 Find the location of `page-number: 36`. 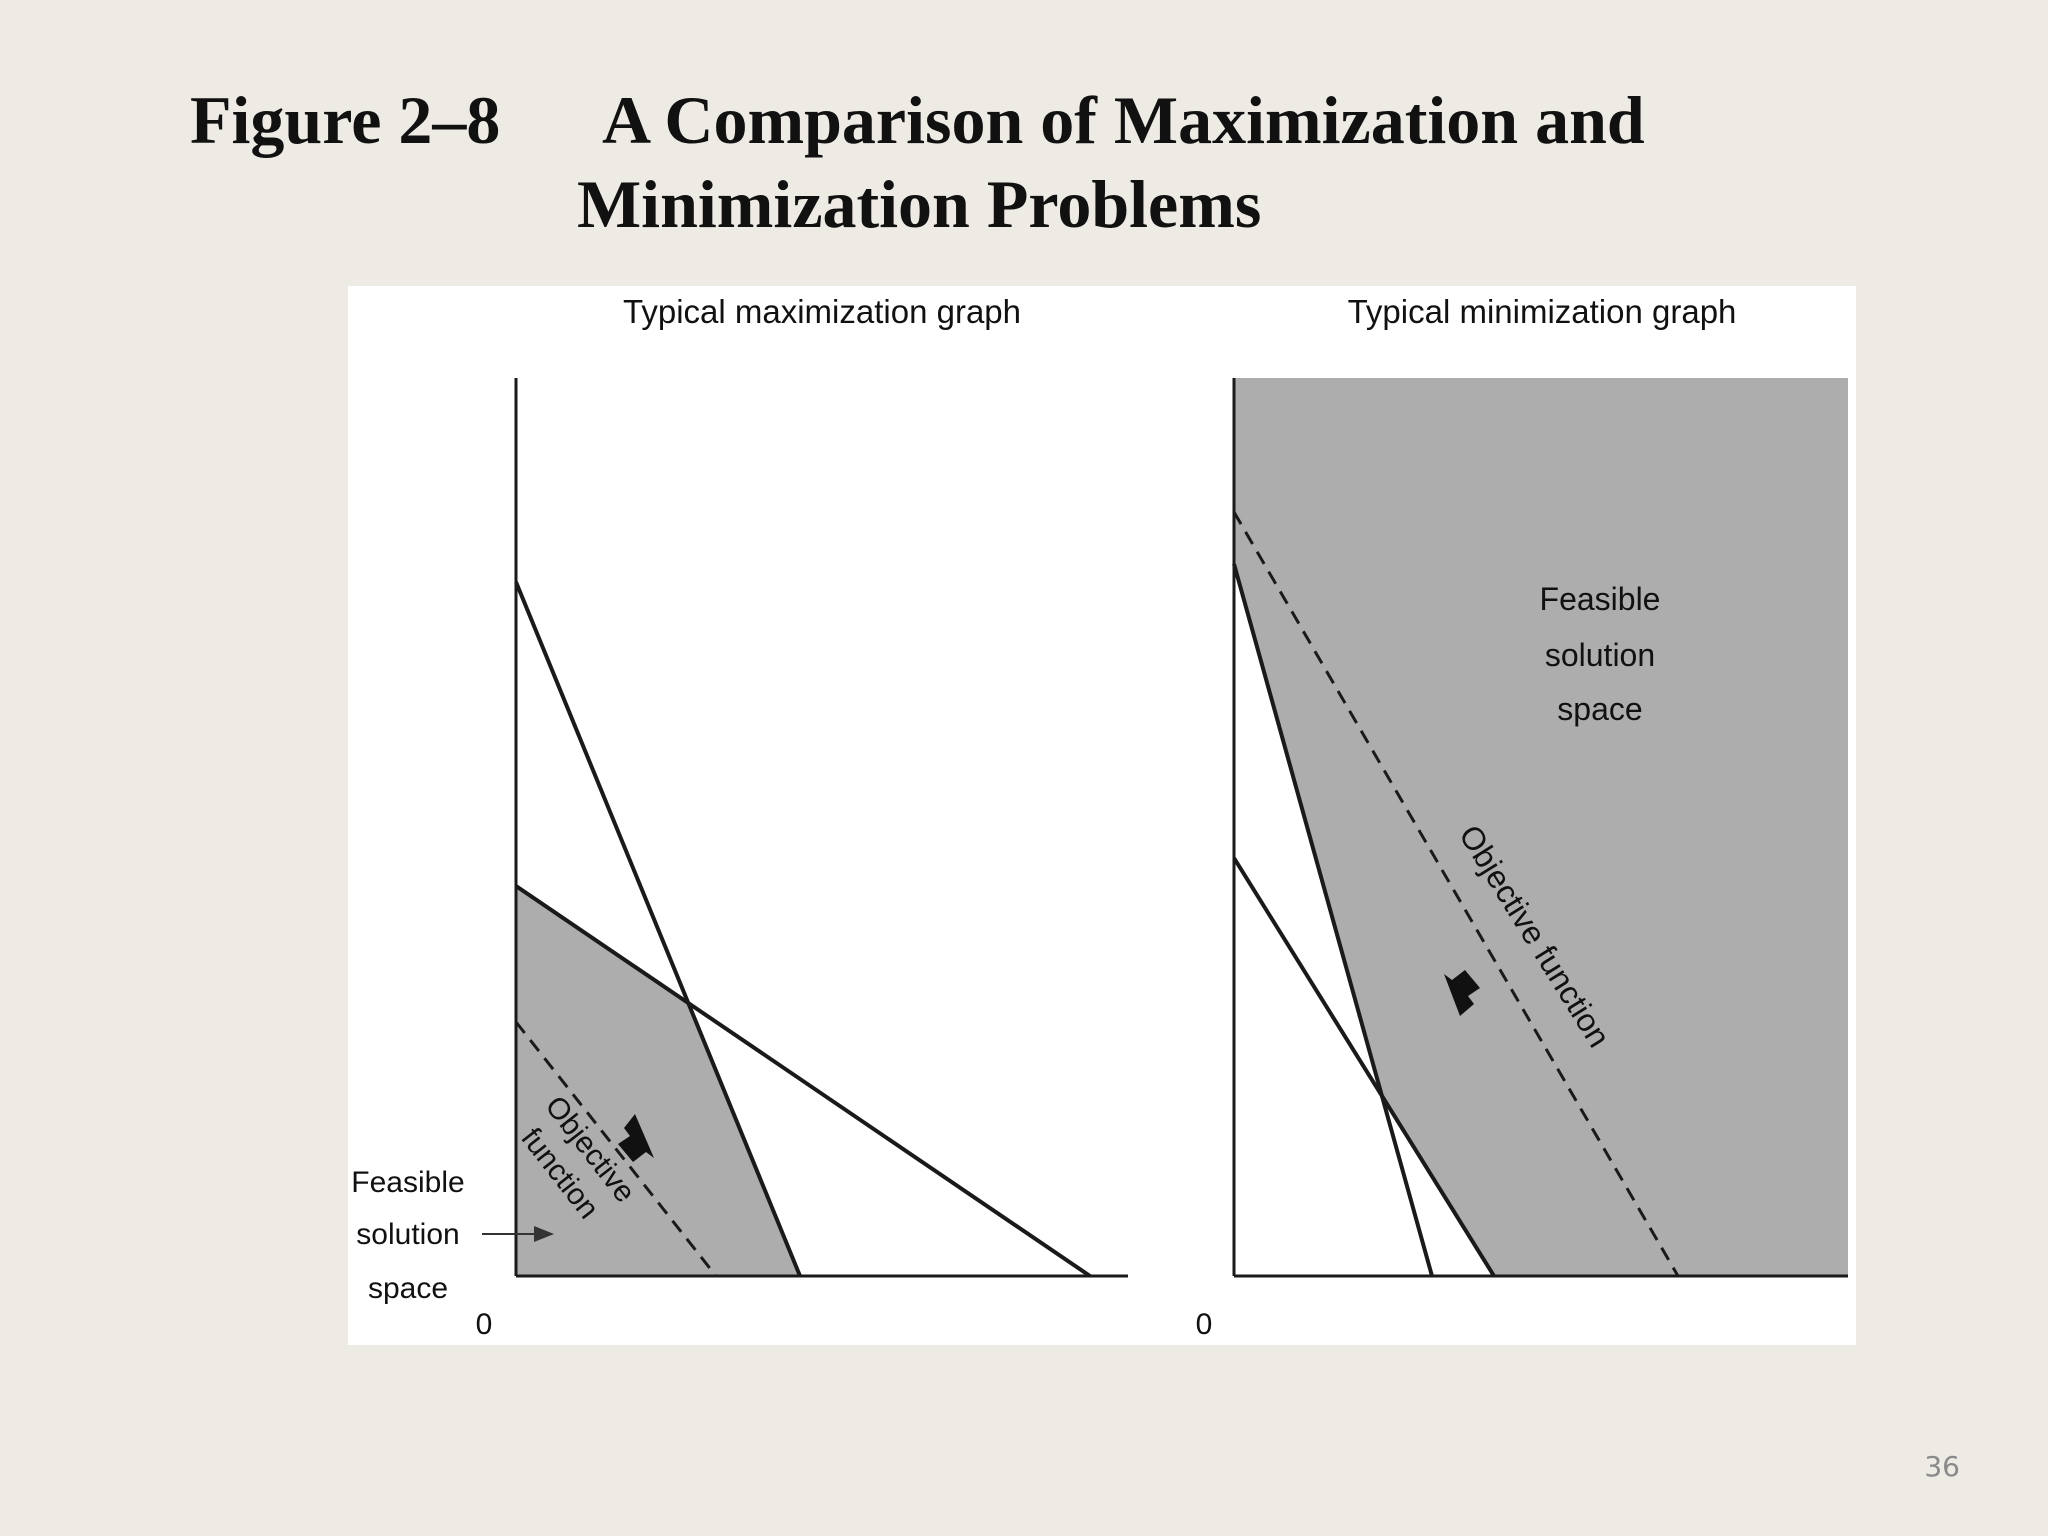

page-number: 36 is located at coordinates (1942, 1466).